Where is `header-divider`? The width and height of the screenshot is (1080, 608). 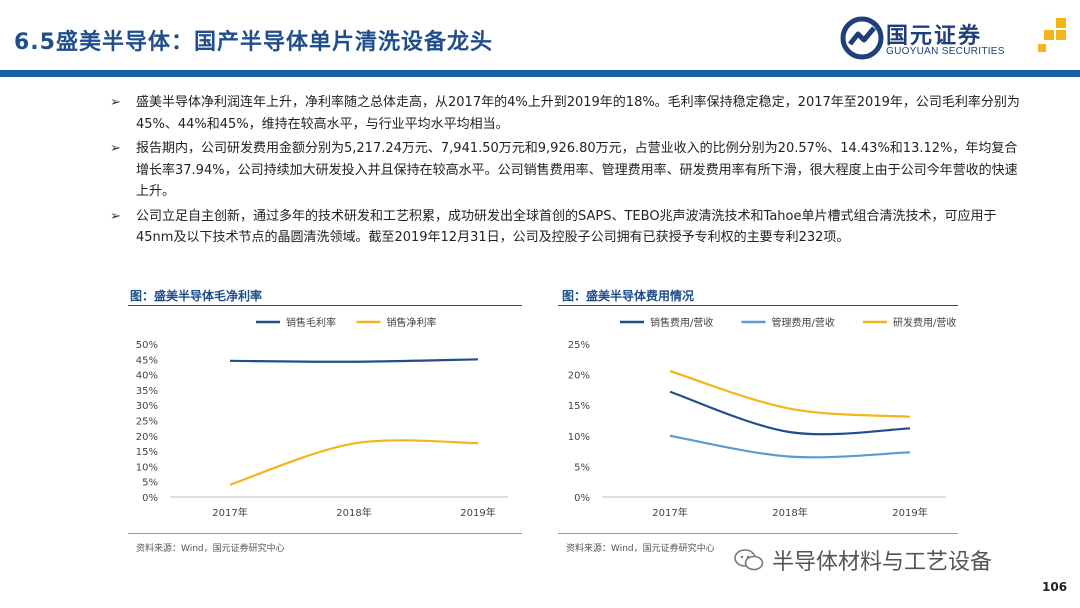
header-divider is located at coordinates (540, 73).